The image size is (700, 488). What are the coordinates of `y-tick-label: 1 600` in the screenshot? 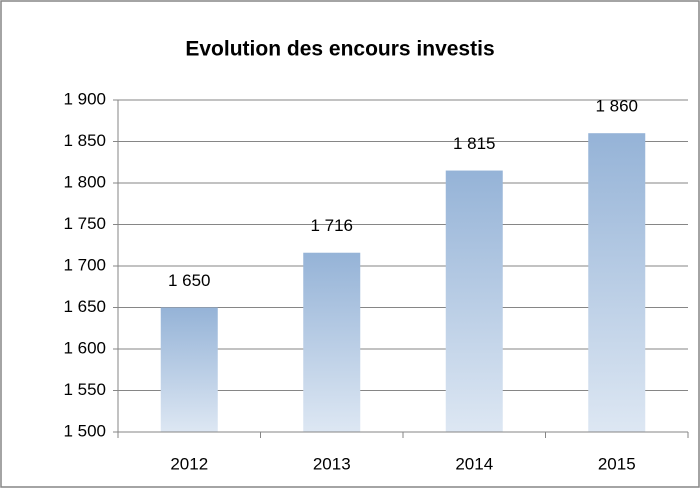 It's located at (84, 347).